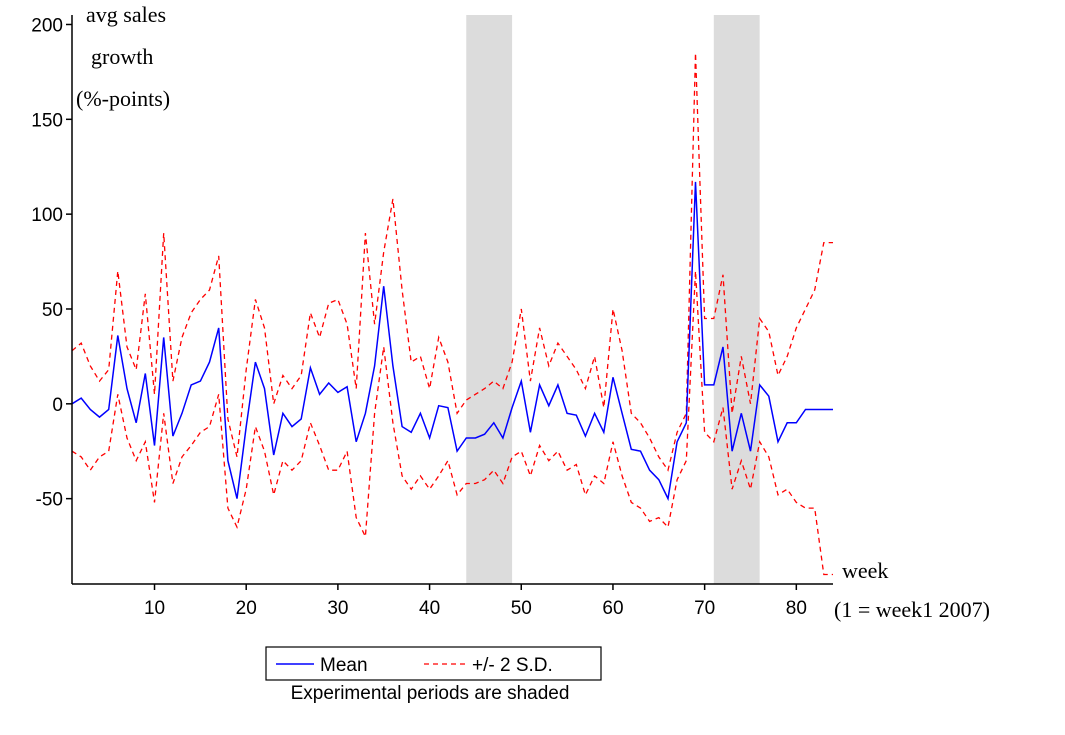 Image resolution: width=1065 pixels, height=735 pixels. Describe the element at coordinates (704, 608) in the screenshot. I see `x-tick-label: 70` at that location.